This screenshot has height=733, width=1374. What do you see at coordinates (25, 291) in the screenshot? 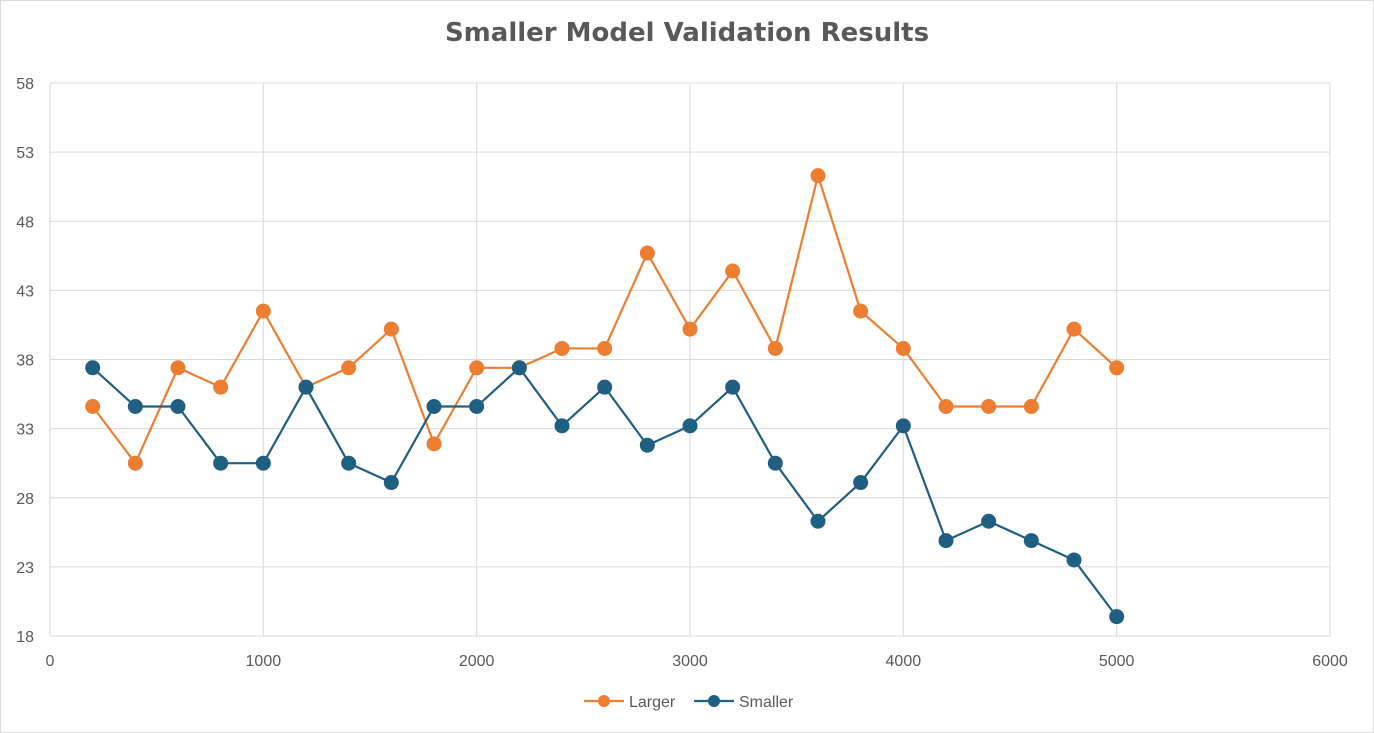
I see `y-tick-label: 43` at bounding box center [25, 291].